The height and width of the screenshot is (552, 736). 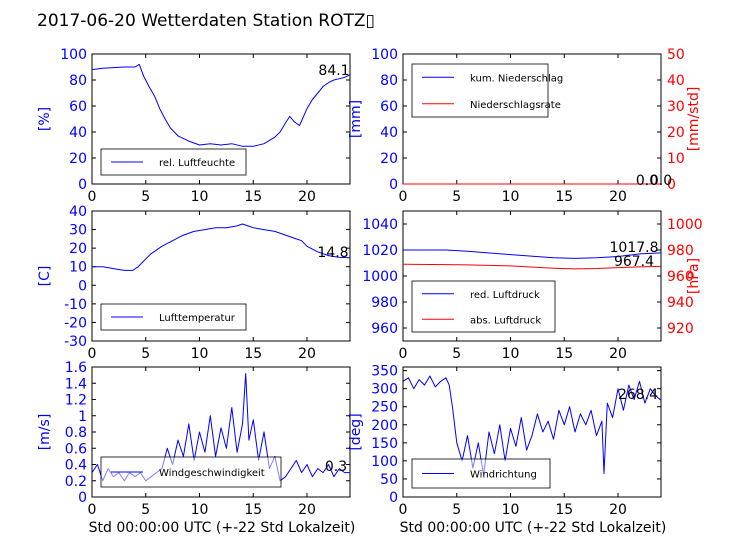 I want to click on x-axis-label-right: Std 00:00:00 UTC (+-22 Std Lokalzeit), so click(x=533, y=528).